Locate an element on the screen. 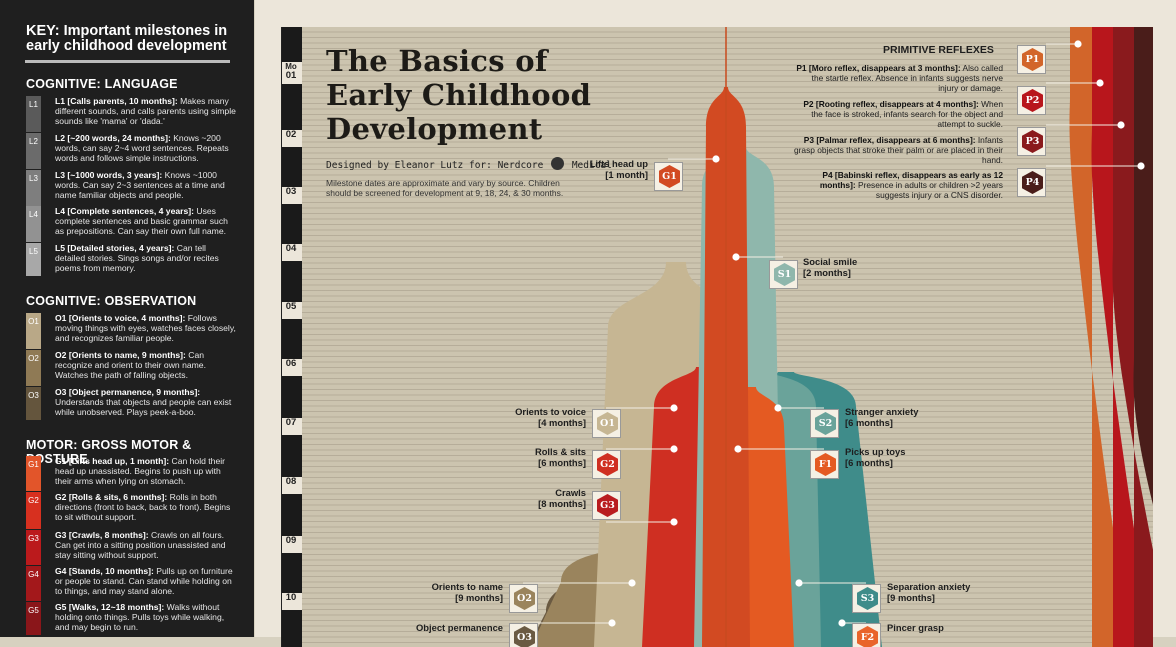 This screenshot has height=647, width=1176. reflex-code: P4 is located at coordinates (1032, 182).